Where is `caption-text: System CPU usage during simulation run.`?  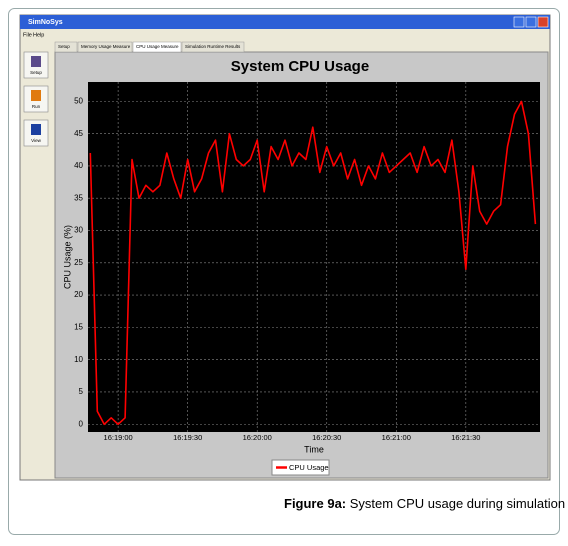 caption-text: System CPU usage during simulation run. is located at coordinates (459, 503).